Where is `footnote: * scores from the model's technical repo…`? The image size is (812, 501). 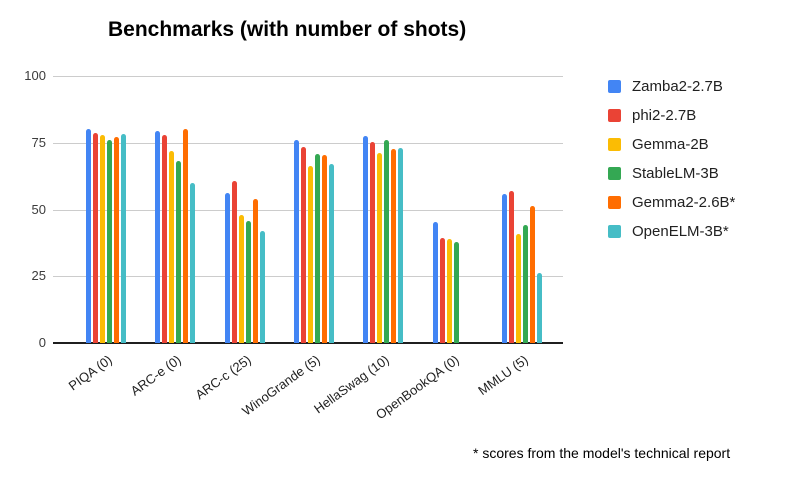 footnote: * scores from the model's technical repo… is located at coordinates (602, 453).